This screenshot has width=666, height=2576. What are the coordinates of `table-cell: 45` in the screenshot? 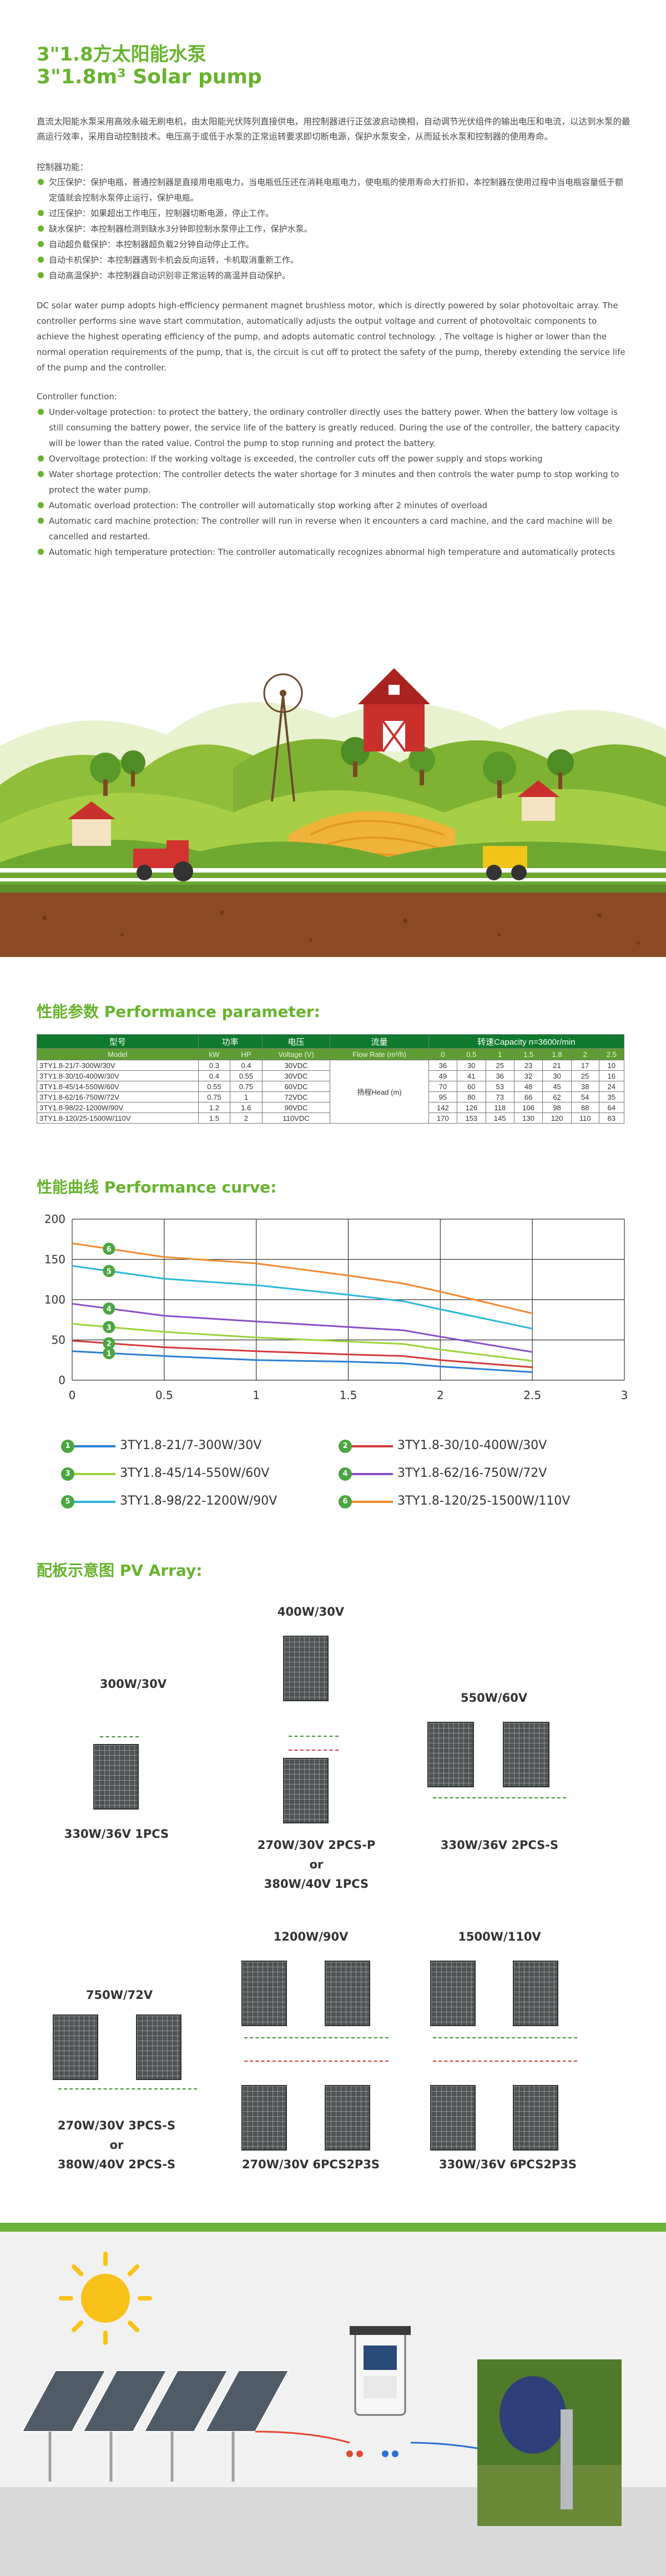 It's located at (557, 1087).